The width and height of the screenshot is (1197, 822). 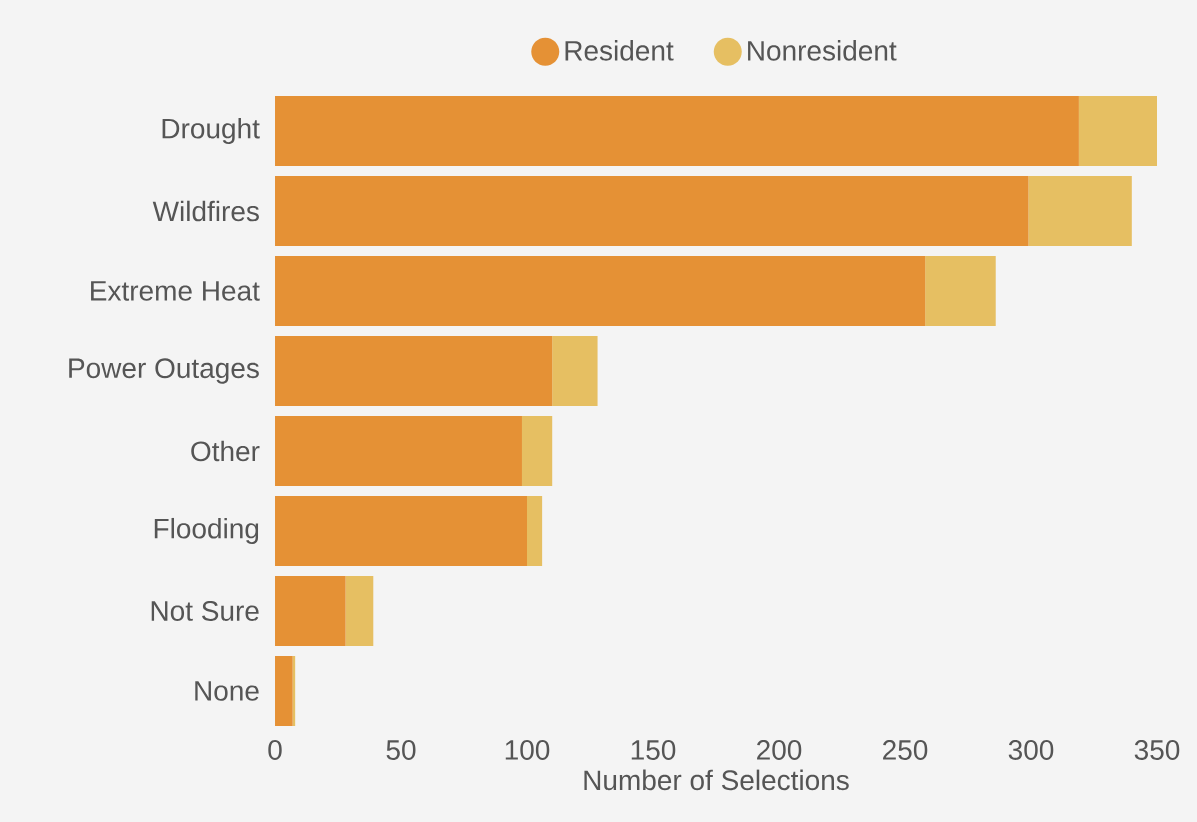 I want to click on x-tick-label: 250, so click(x=905, y=750).